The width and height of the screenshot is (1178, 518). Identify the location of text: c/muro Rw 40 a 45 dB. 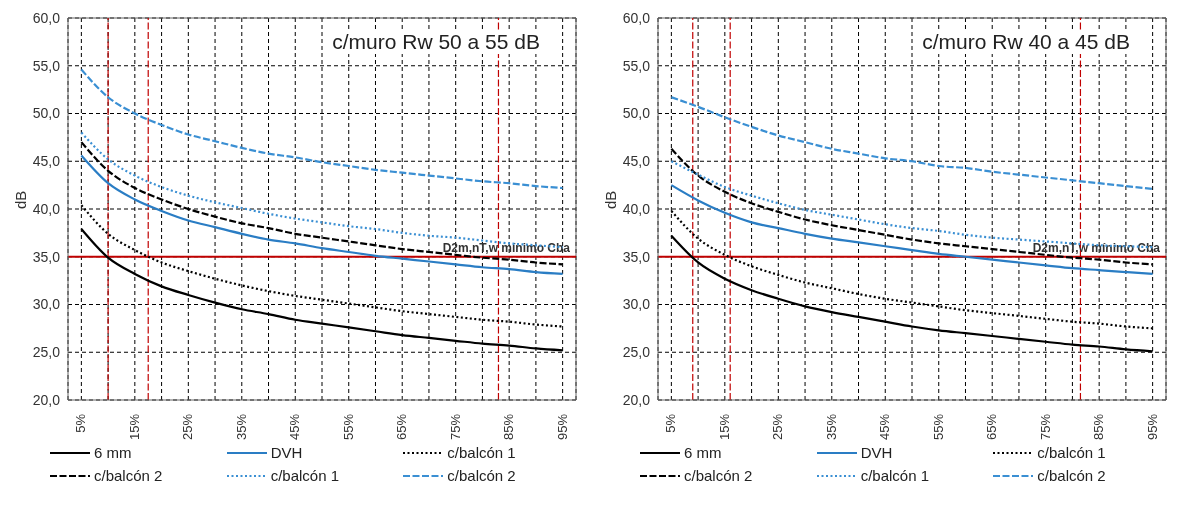
(1026, 42).